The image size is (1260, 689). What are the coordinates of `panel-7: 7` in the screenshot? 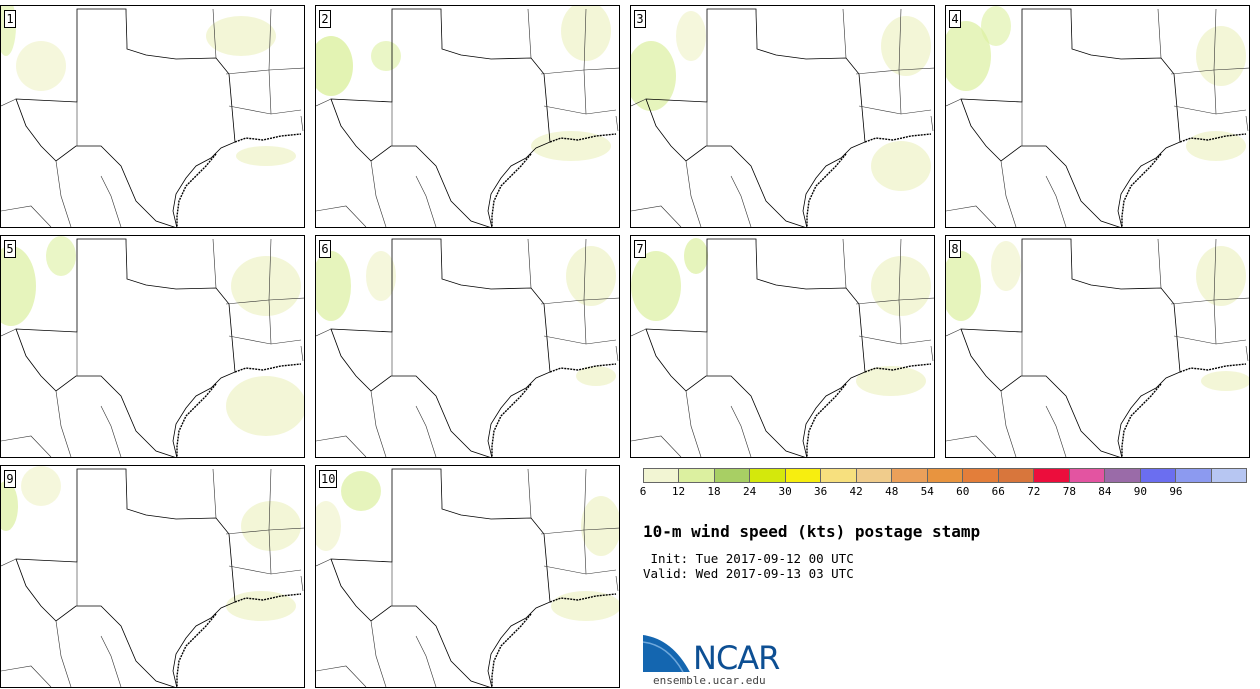 It's located at (782, 346).